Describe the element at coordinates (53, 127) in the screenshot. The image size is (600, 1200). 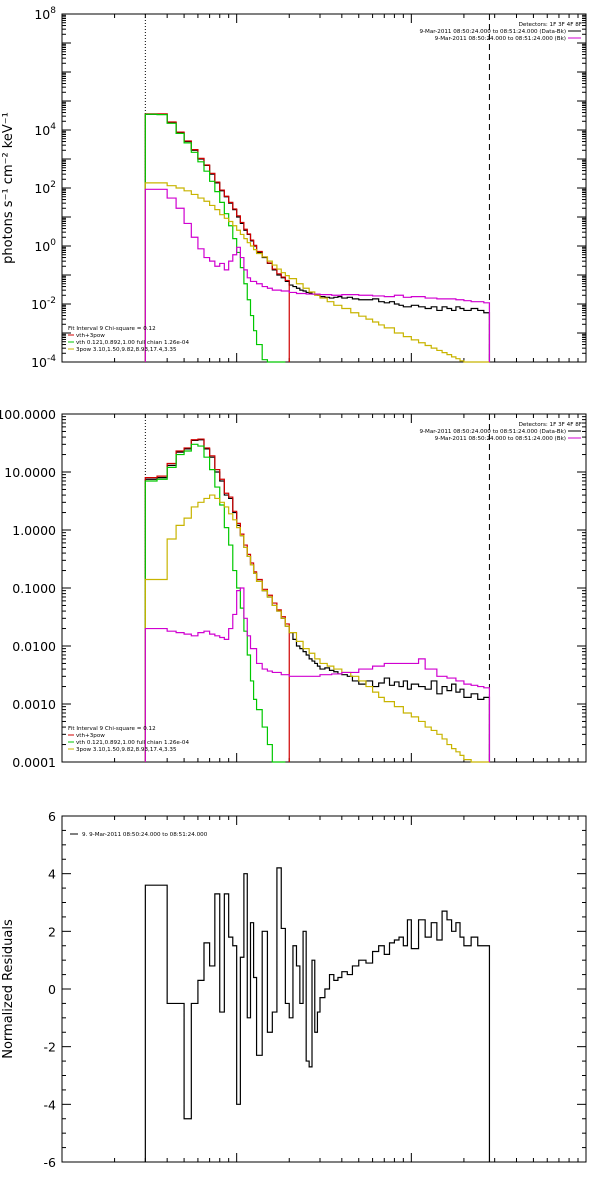
I see `y-tick-exponent: 4` at that location.